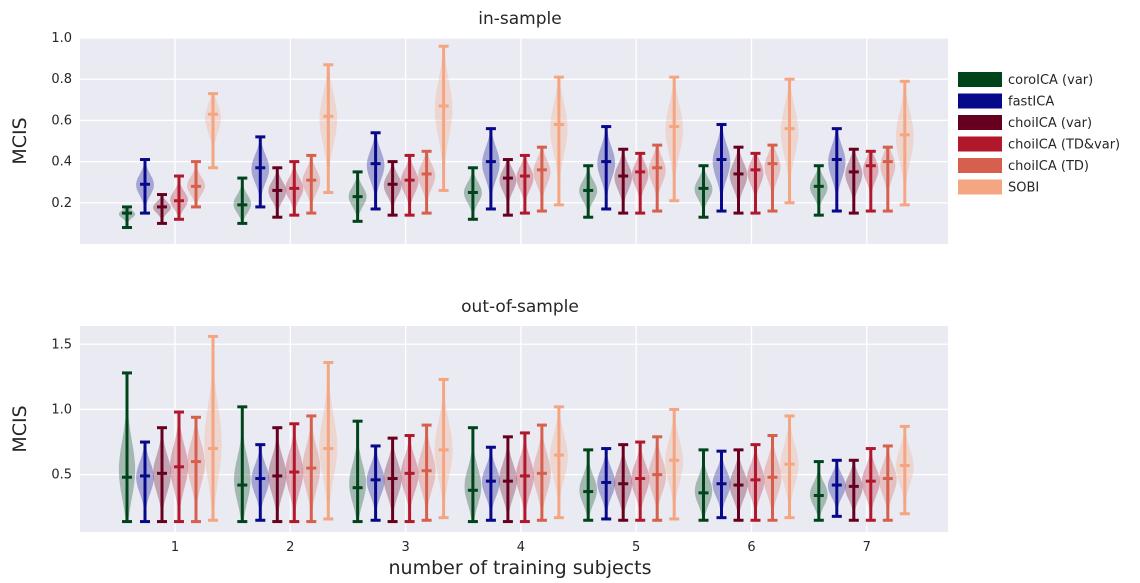  I want to click on y-tick-label: 1.5, so click(61, 344).